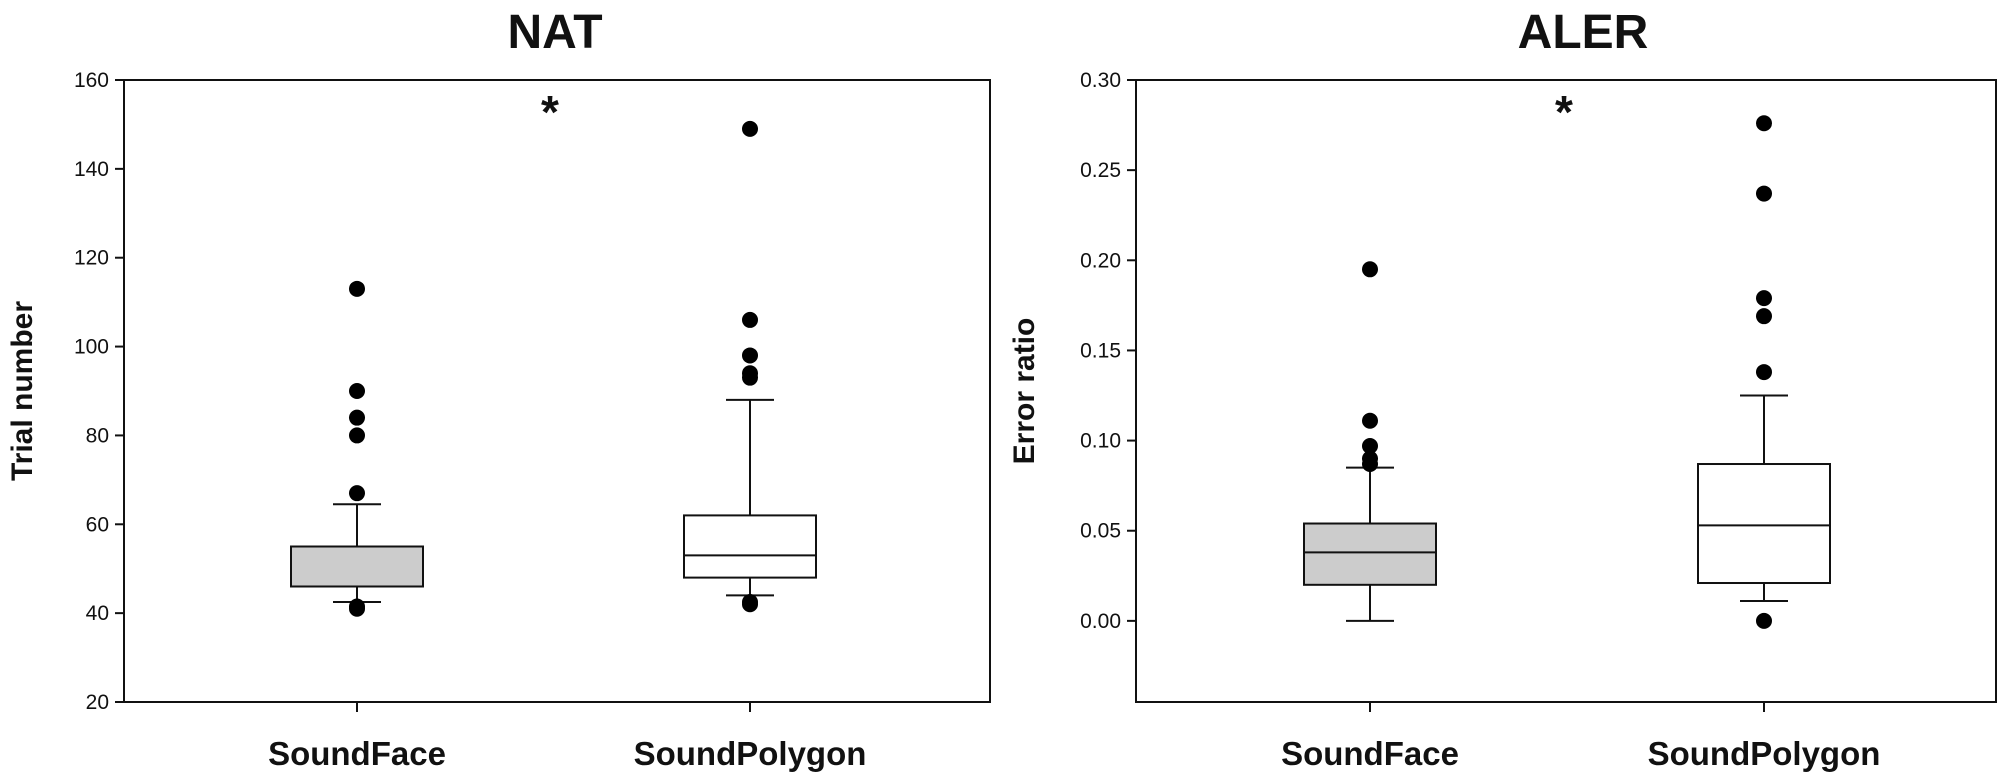 Image resolution: width=2004 pixels, height=779 pixels. I want to click on y-tick-label: 0.00, so click(1100, 621).